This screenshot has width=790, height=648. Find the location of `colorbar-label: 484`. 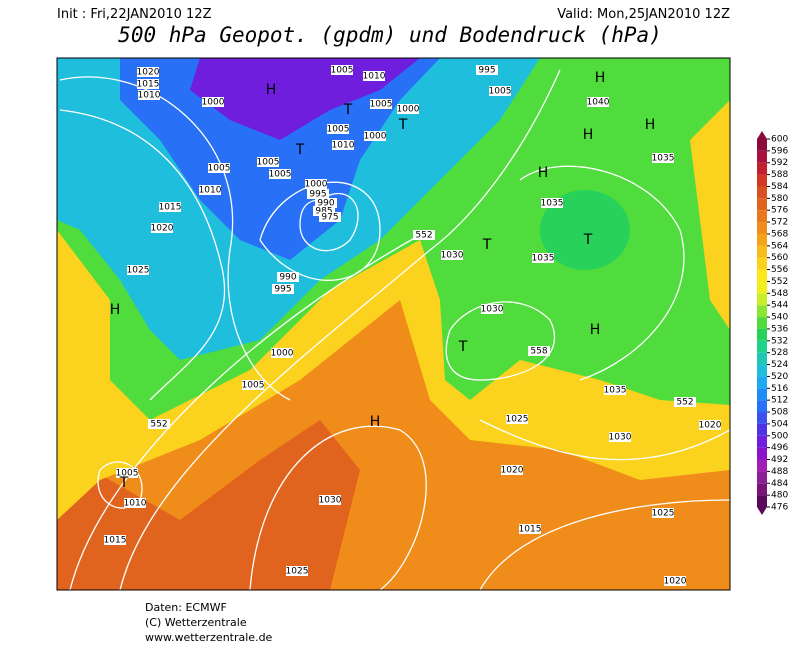

colorbar-label: 484 is located at coordinates (779, 484).